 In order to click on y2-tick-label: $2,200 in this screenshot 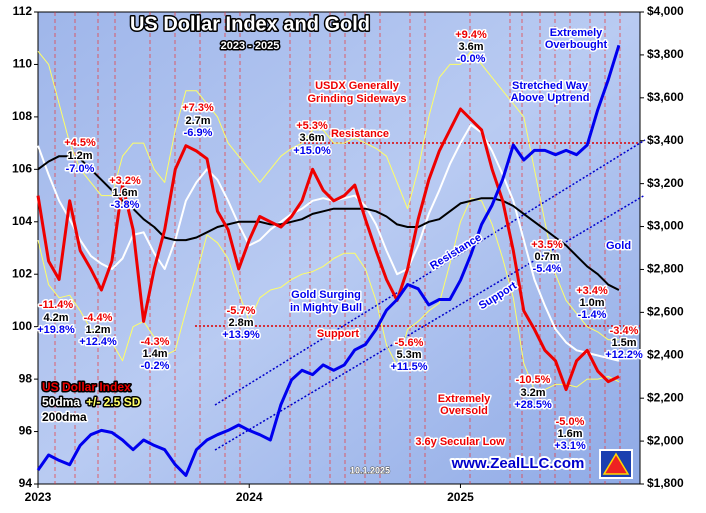, I will do `click(665, 397)`.